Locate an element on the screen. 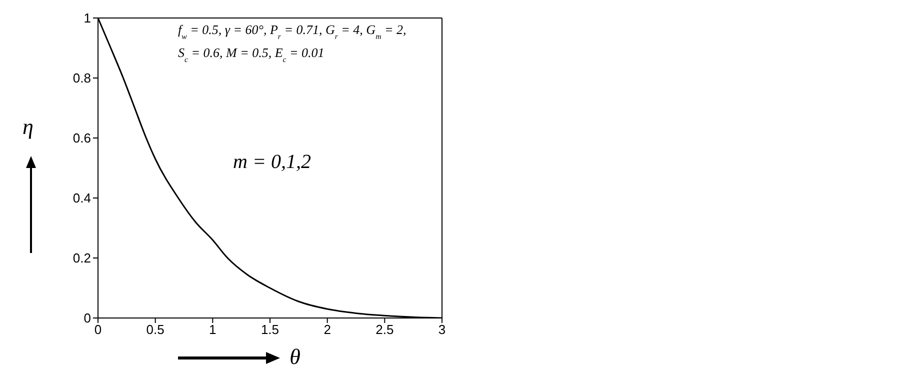  y-axis-title: η is located at coordinates (28, 126).